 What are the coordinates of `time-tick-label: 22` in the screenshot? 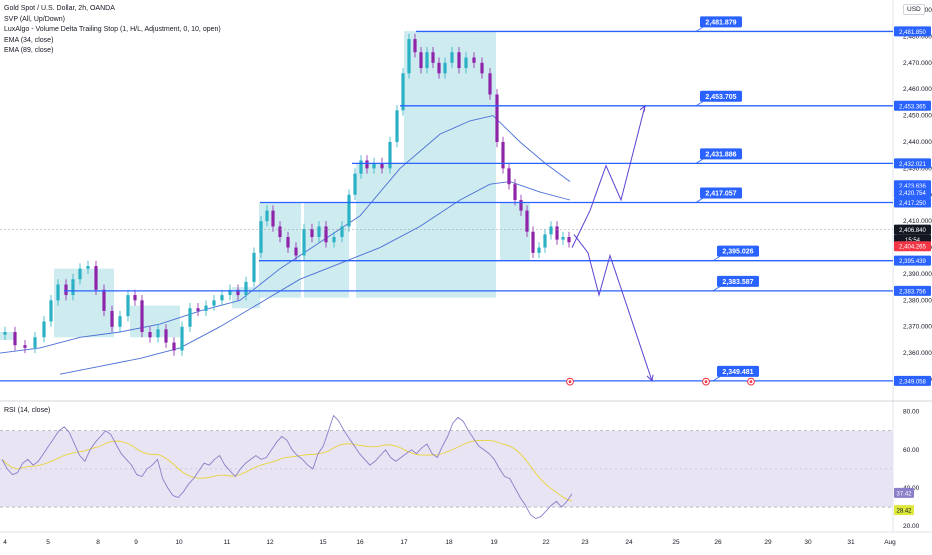 It's located at (546, 542).